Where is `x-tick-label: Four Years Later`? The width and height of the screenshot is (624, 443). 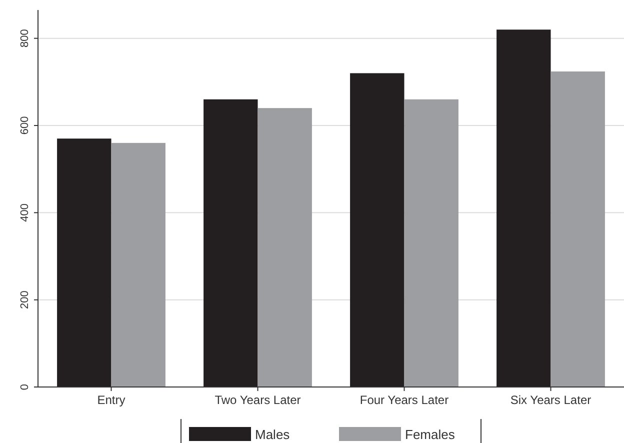 x-tick-label: Four Years Later is located at coordinates (404, 400).